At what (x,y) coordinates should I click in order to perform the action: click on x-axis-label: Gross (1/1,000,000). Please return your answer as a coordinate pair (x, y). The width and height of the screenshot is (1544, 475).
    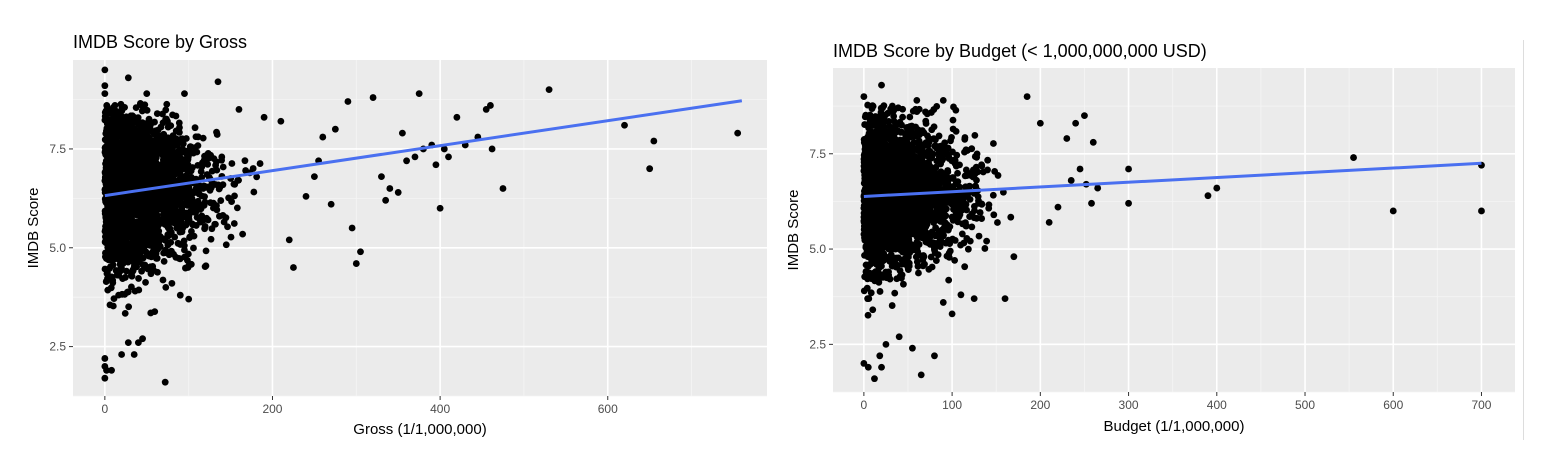
    Looking at the image, I should click on (419, 429).